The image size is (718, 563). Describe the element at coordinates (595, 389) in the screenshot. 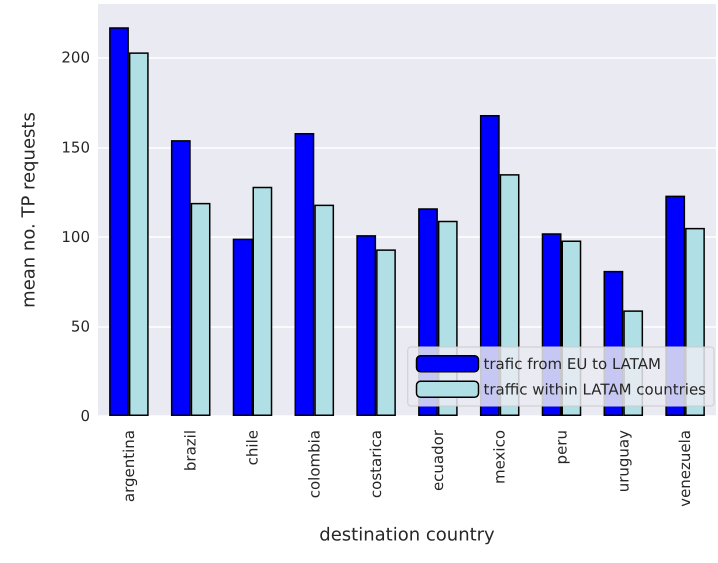

I see `legend-label: traffic within LATAM countries` at that location.